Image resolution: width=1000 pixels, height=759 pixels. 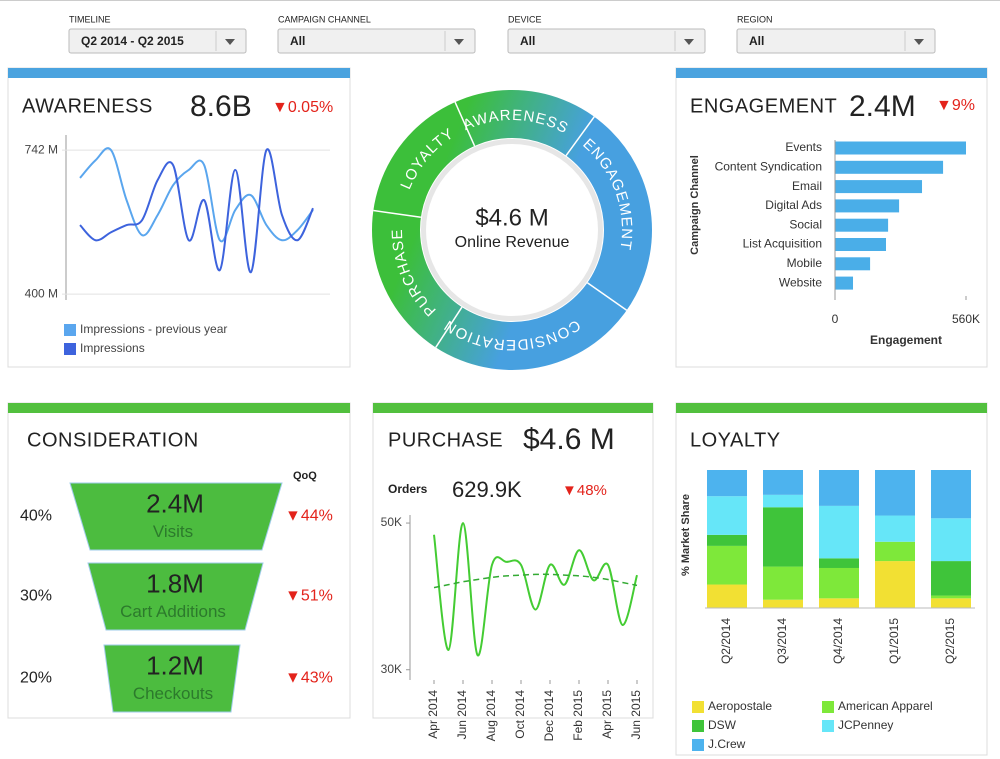 What do you see at coordinates (807, 186) in the screenshot?
I see `y-tick-label: Email` at bounding box center [807, 186].